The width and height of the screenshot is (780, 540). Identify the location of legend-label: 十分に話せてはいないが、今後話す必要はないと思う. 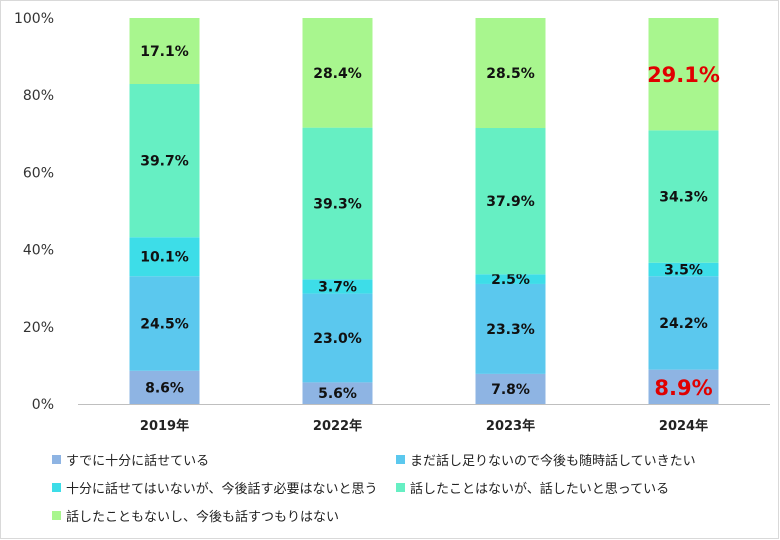
(222, 489).